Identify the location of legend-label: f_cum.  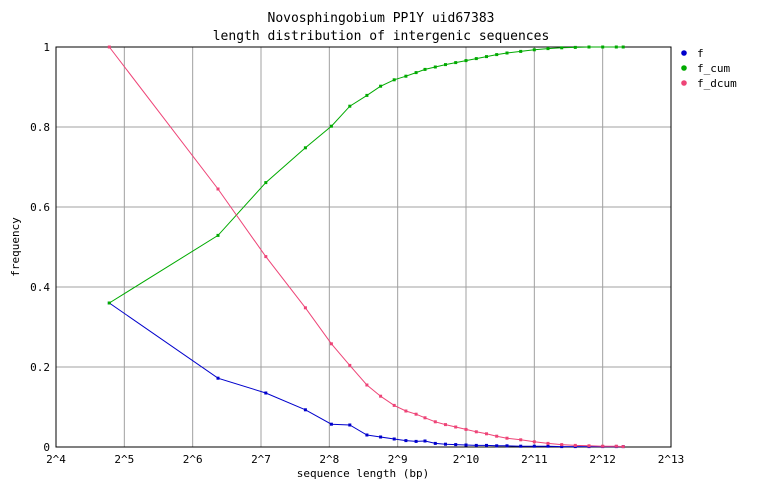
(713, 68).